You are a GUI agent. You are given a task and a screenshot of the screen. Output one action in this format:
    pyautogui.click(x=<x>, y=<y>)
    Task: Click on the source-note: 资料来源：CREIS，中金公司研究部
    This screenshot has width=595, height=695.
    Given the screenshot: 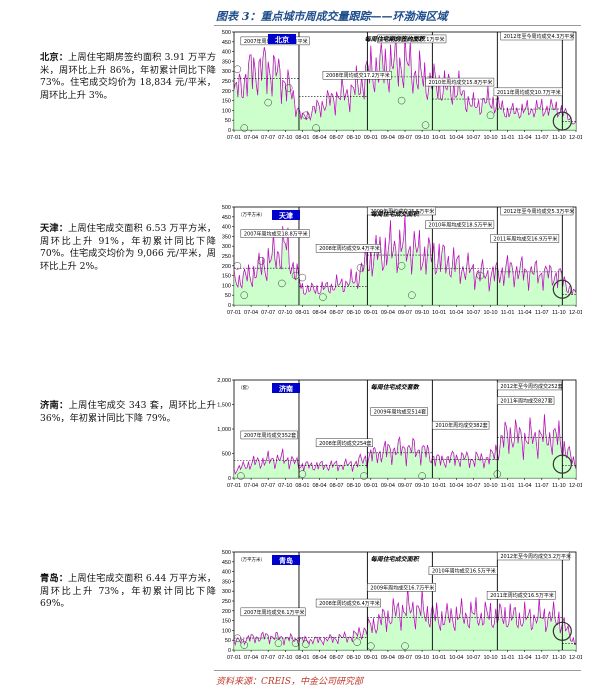 What is the action you would take?
    pyautogui.click(x=289, y=682)
    